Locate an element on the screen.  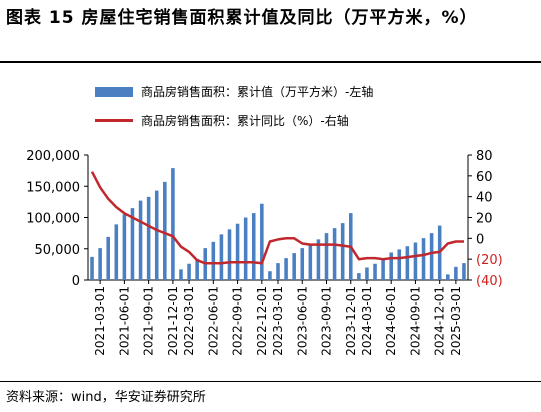
legend-item-line: 商品房销售面积：累计同比（%）-右轴 is located at coordinates (234, 120).